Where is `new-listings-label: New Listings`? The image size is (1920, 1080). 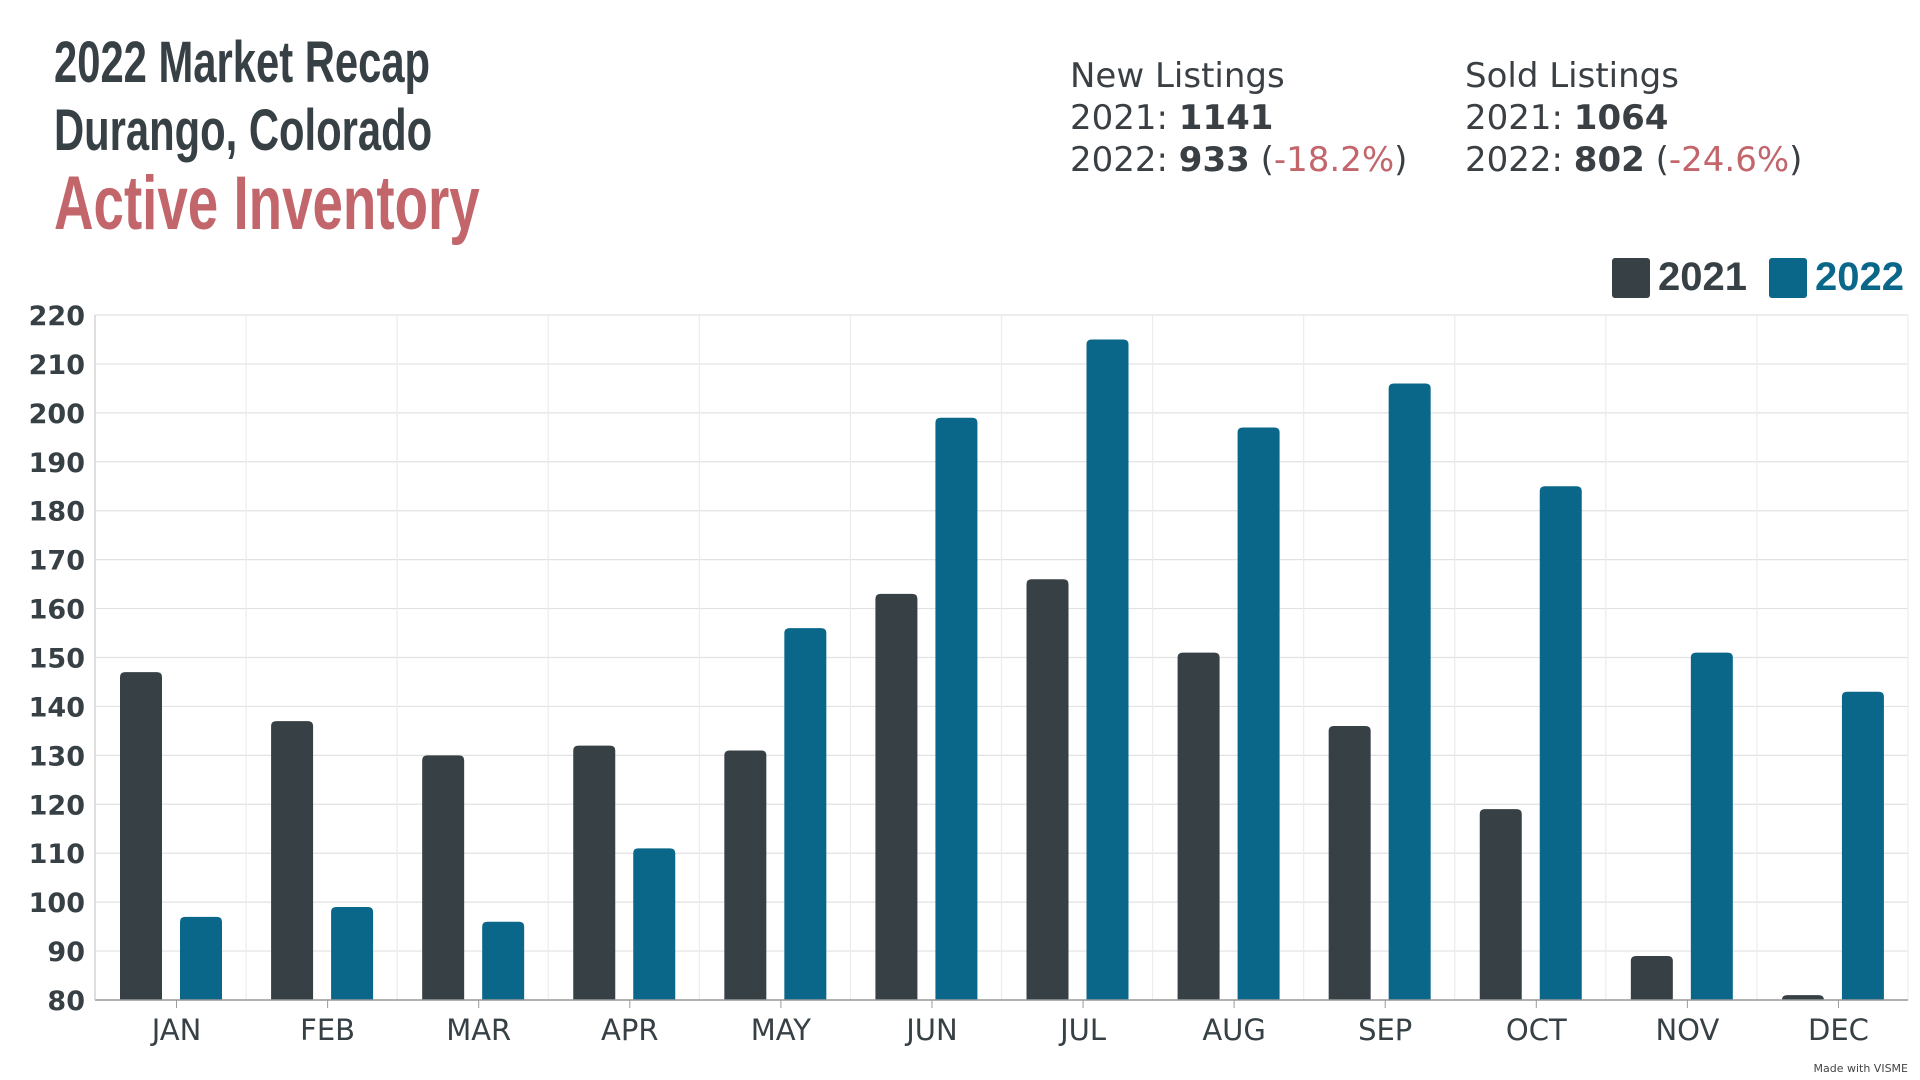
new-listings-label: New Listings is located at coordinates (1177, 76).